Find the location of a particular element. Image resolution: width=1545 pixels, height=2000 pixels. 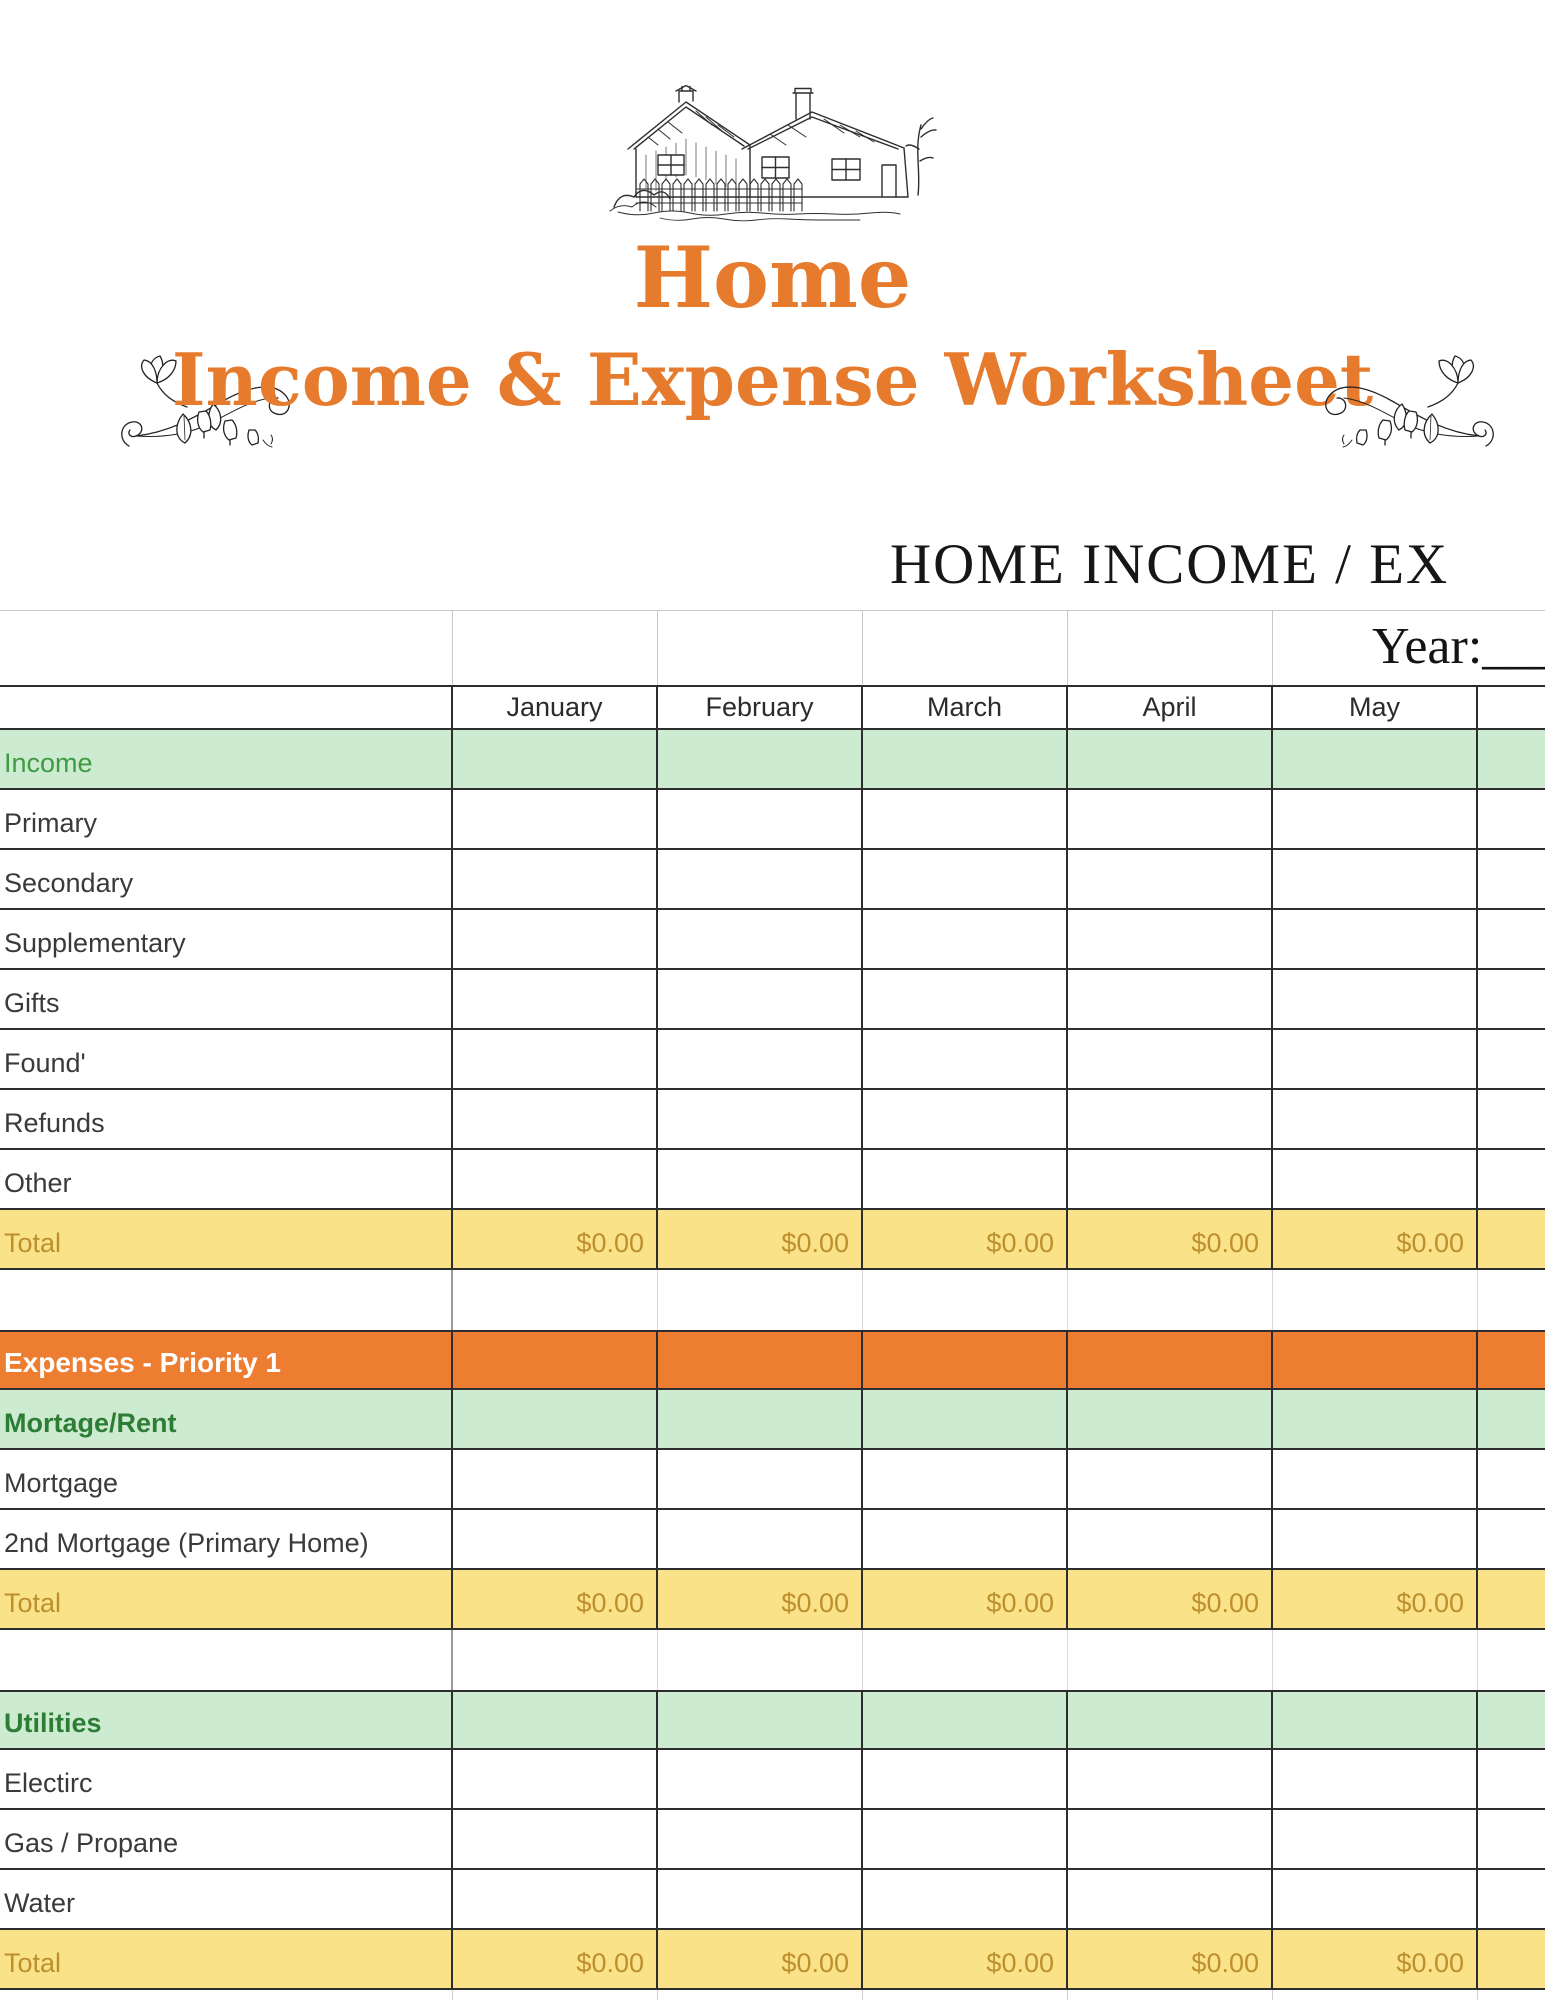

grid-cell is located at coordinates (555, 648).